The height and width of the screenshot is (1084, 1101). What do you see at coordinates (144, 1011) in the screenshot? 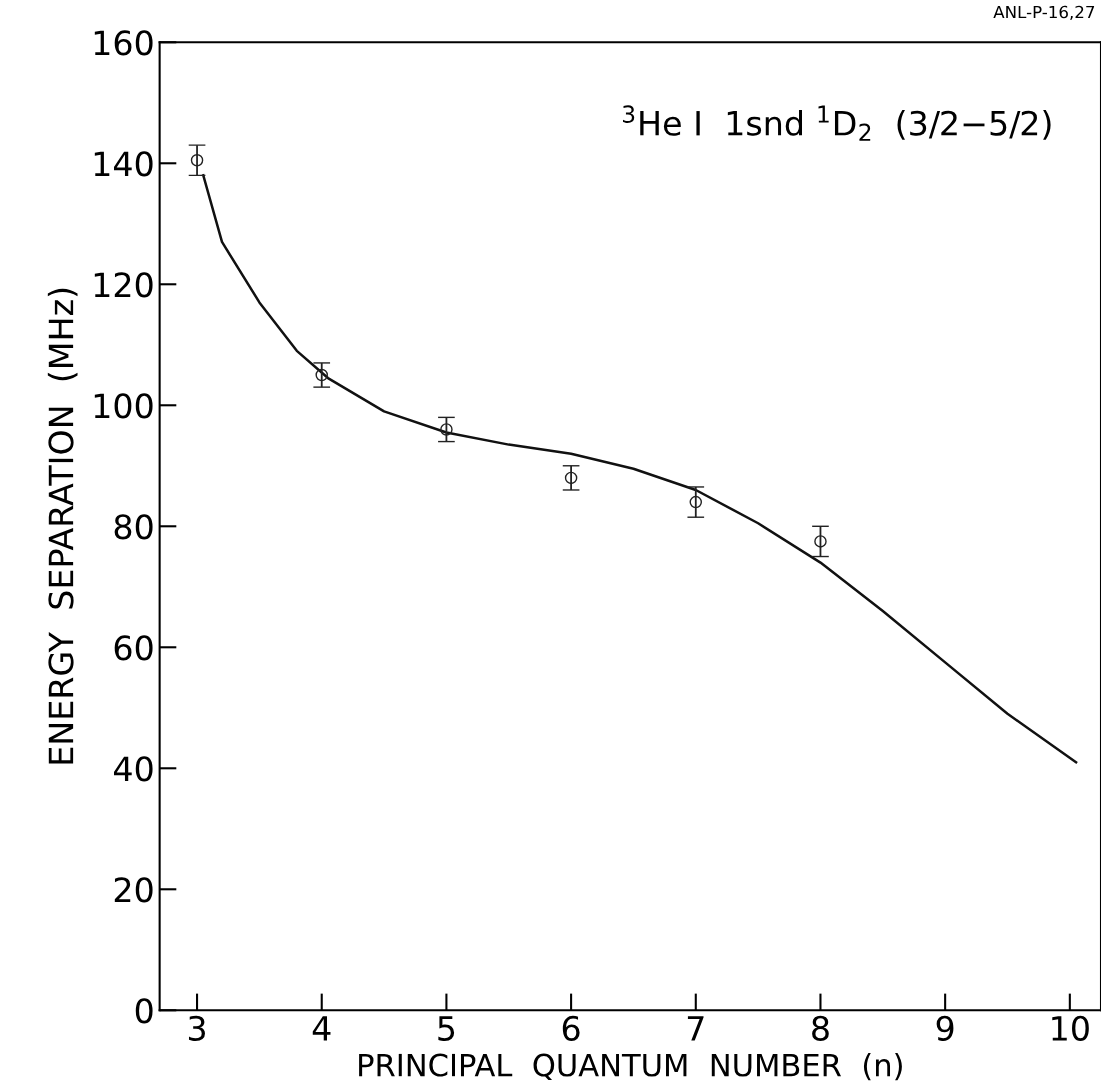
I see `y-tick-label: 0` at bounding box center [144, 1011].